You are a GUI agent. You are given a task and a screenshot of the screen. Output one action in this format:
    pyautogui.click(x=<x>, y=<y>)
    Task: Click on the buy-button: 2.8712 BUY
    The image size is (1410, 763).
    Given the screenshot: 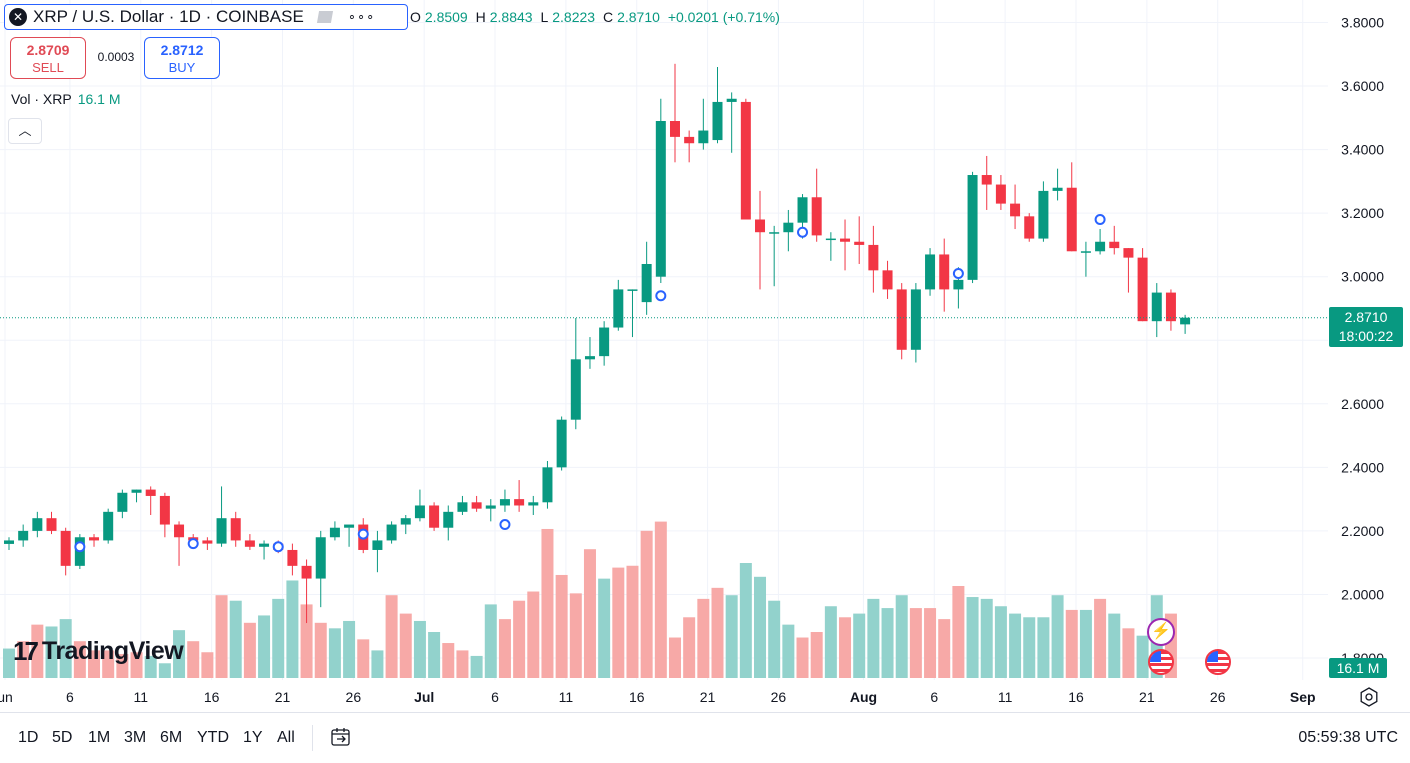 What is the action you would take?
    pyautogui.click(x=182, y=58)
    